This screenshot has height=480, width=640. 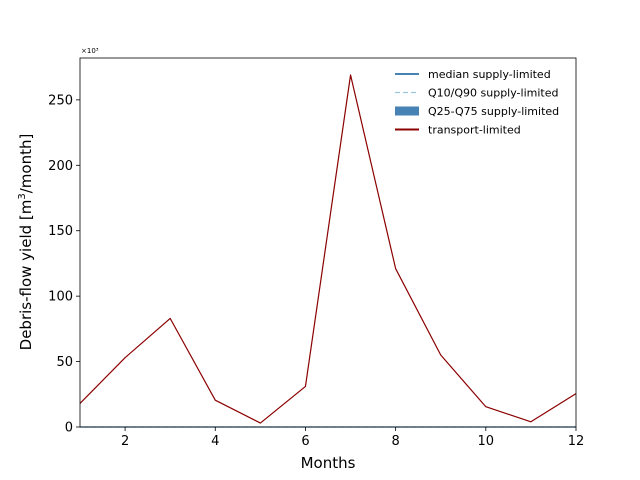 What do you see at coordinates (60, 100) in the screenshot?
I see `y-tick-label: 250` at bounding box center [60, 100].